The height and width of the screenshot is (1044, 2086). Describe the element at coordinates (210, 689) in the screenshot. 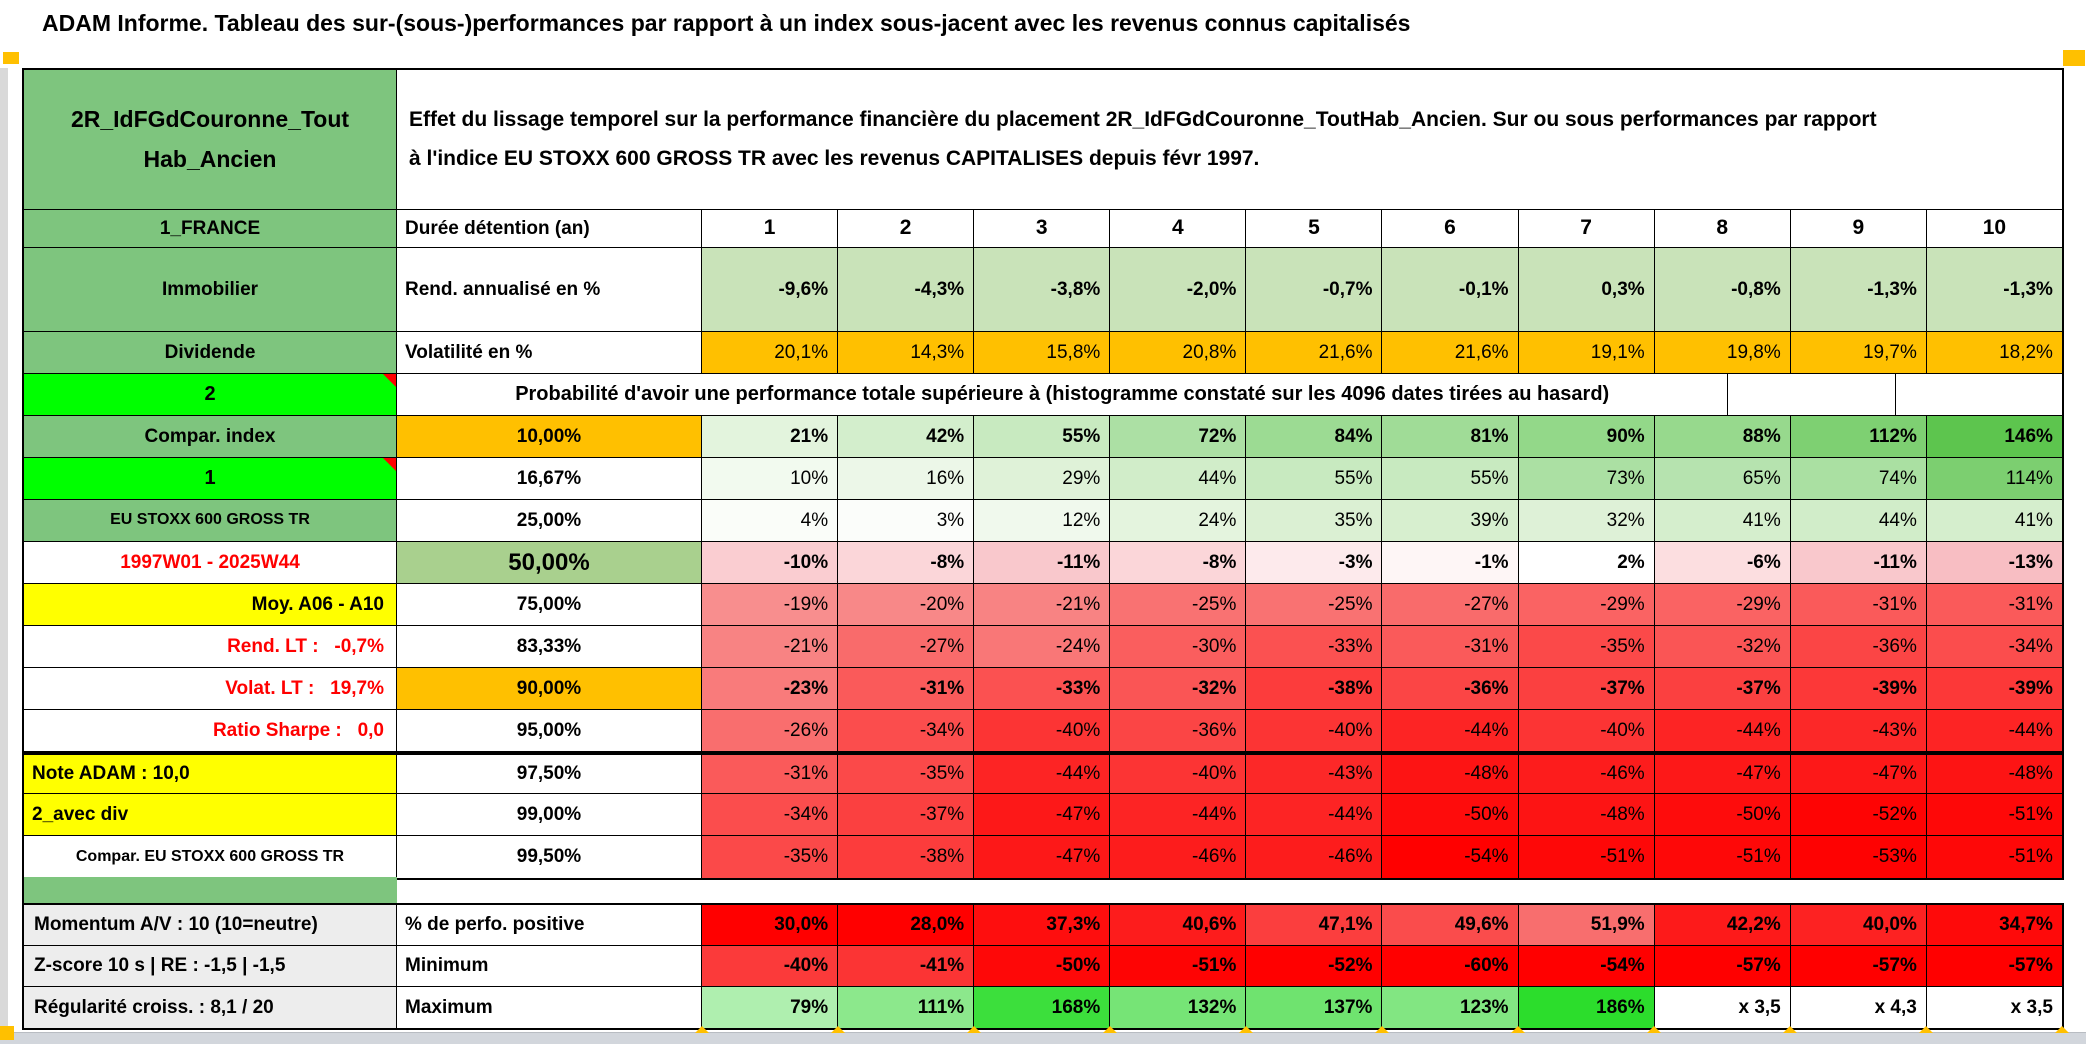

I see `row-label-cell: Volat. LT : 19,7%` at that location.